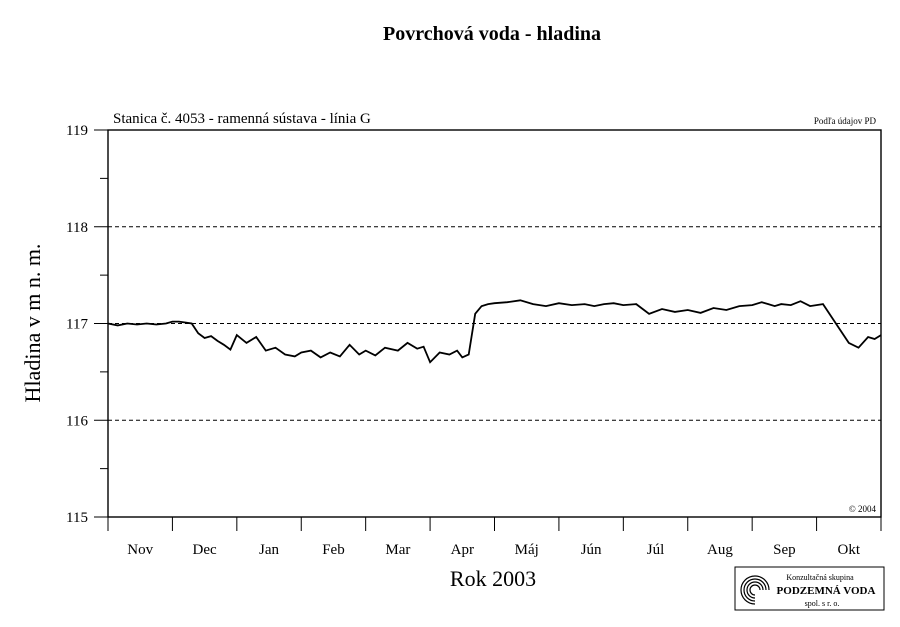  I want to click on logo-line-2: PODZEMNÁ VODA, so click(826, 591).